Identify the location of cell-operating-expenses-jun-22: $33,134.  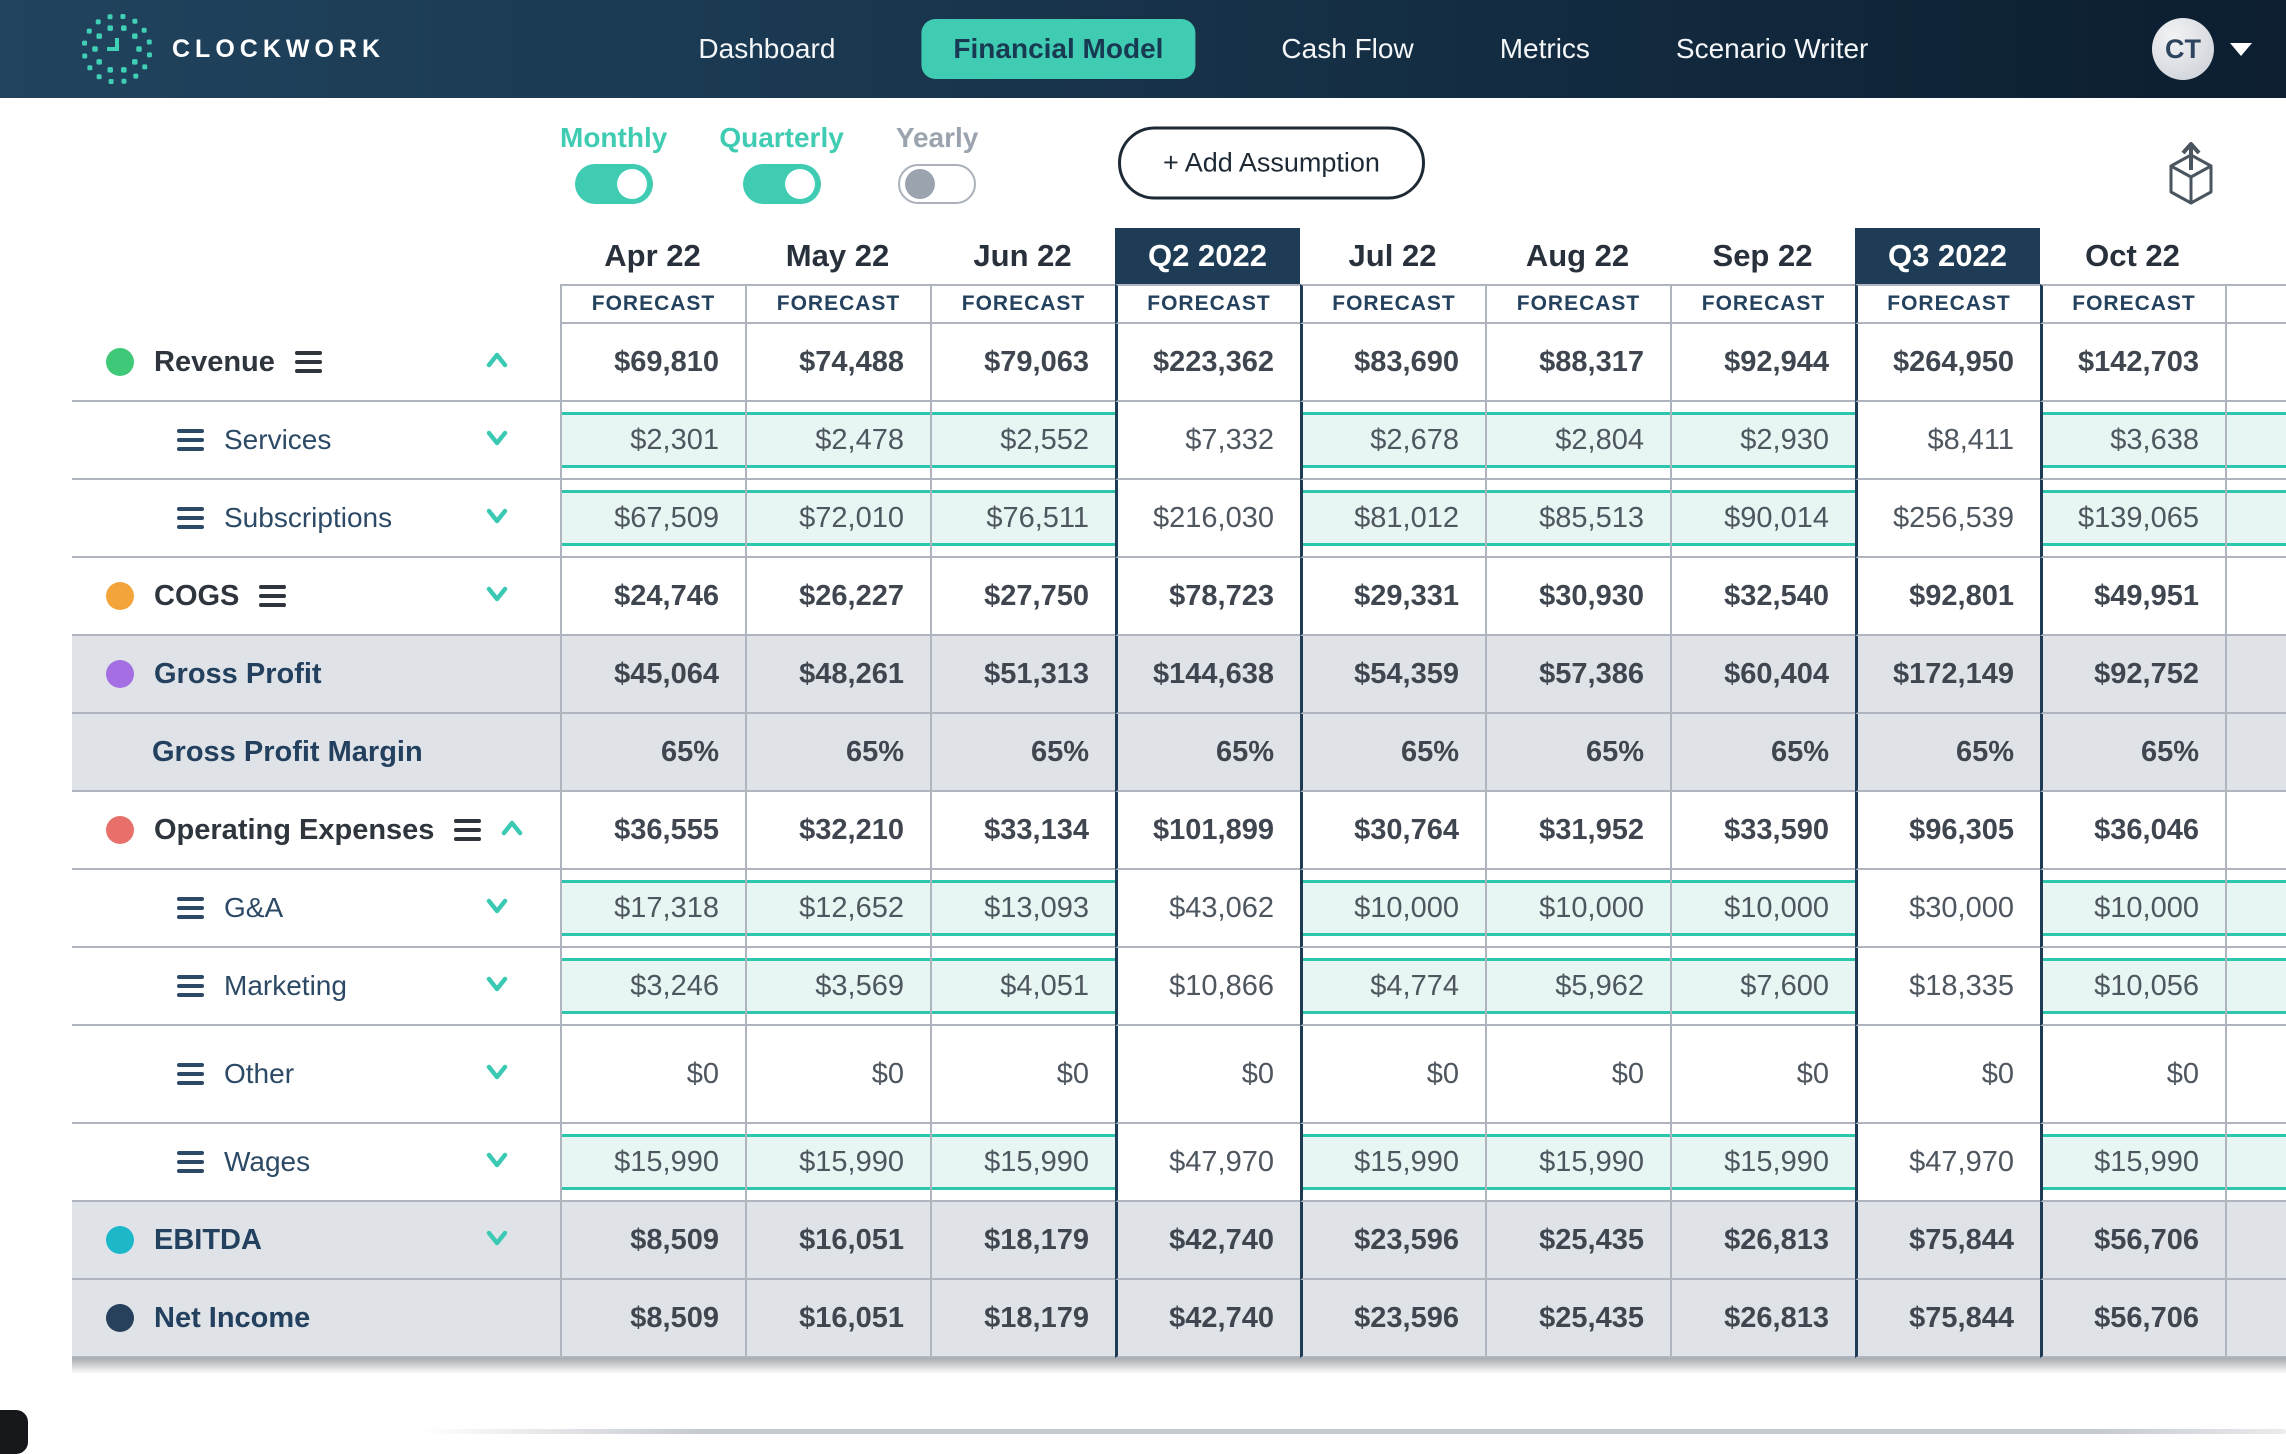
(1022, 831).